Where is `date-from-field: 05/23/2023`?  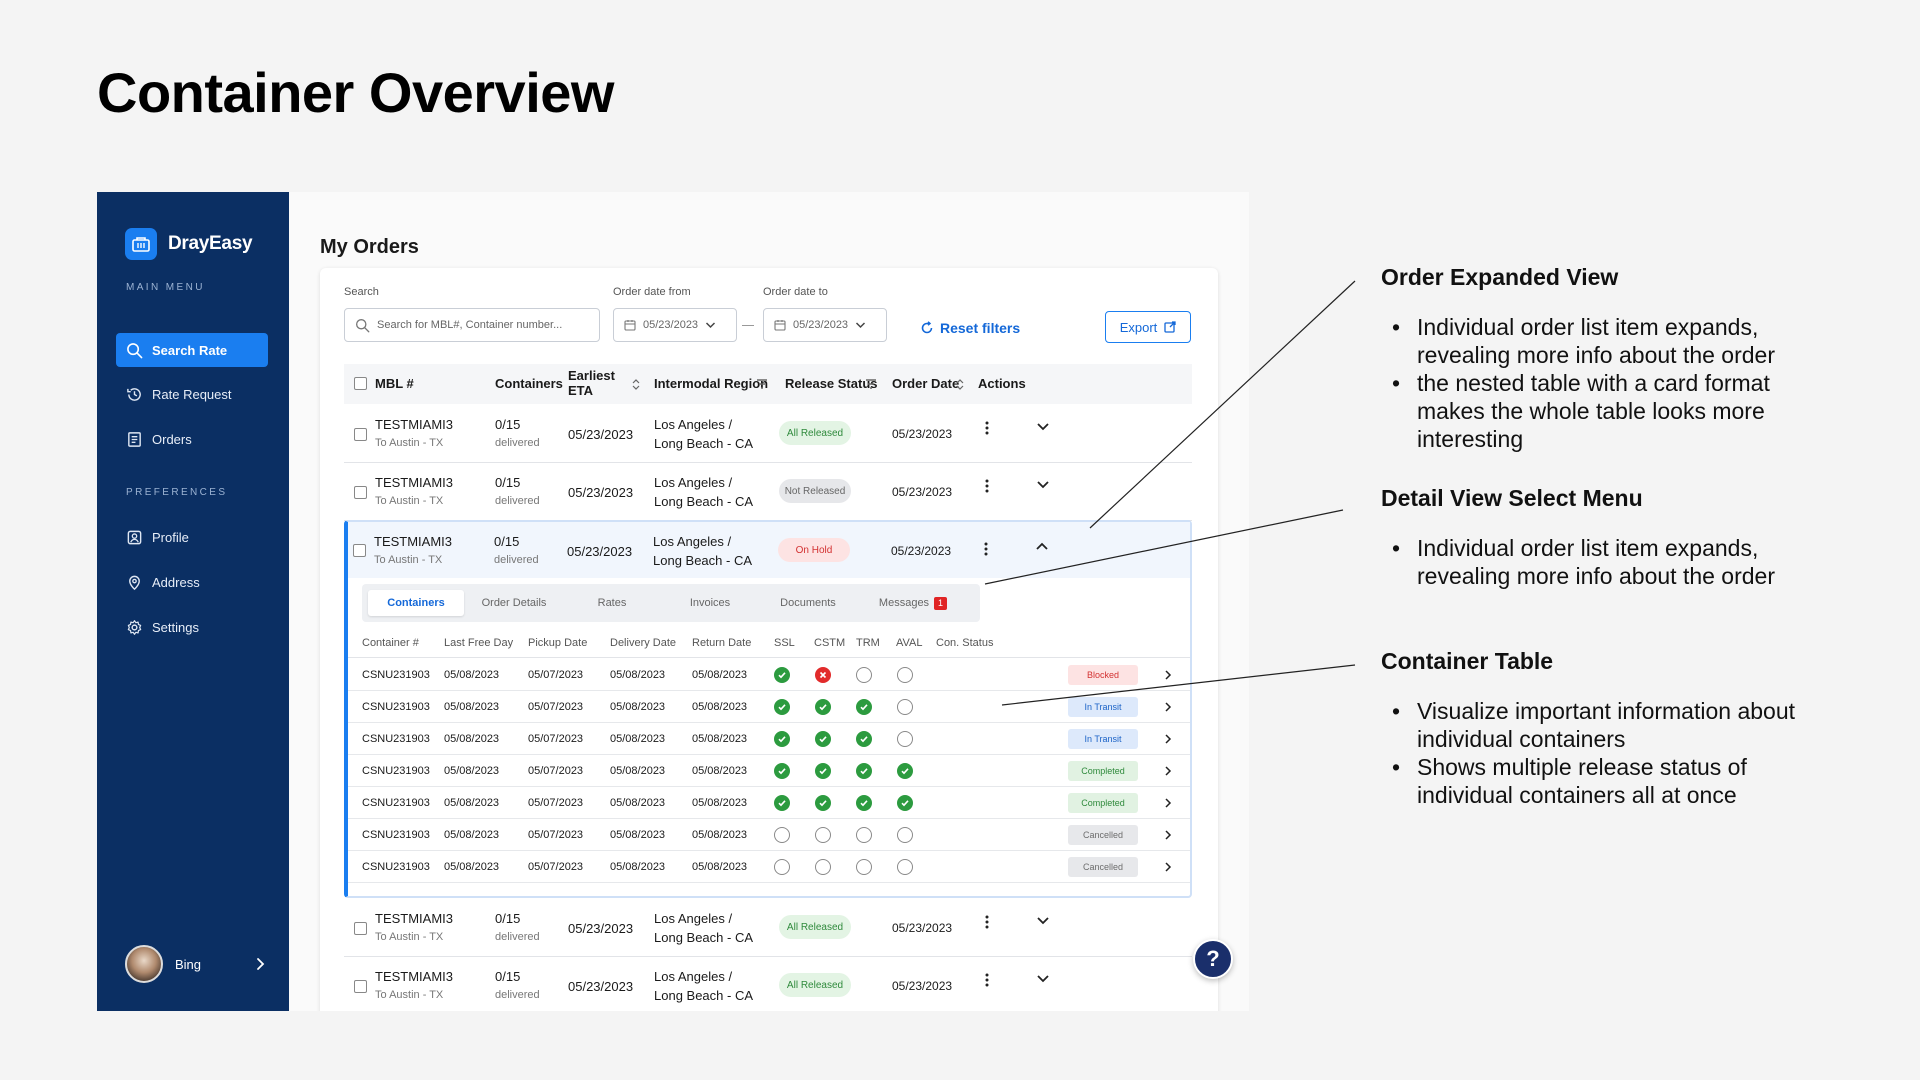 date-from-field: 05/23/2023 is located at coordinates (675, 325).